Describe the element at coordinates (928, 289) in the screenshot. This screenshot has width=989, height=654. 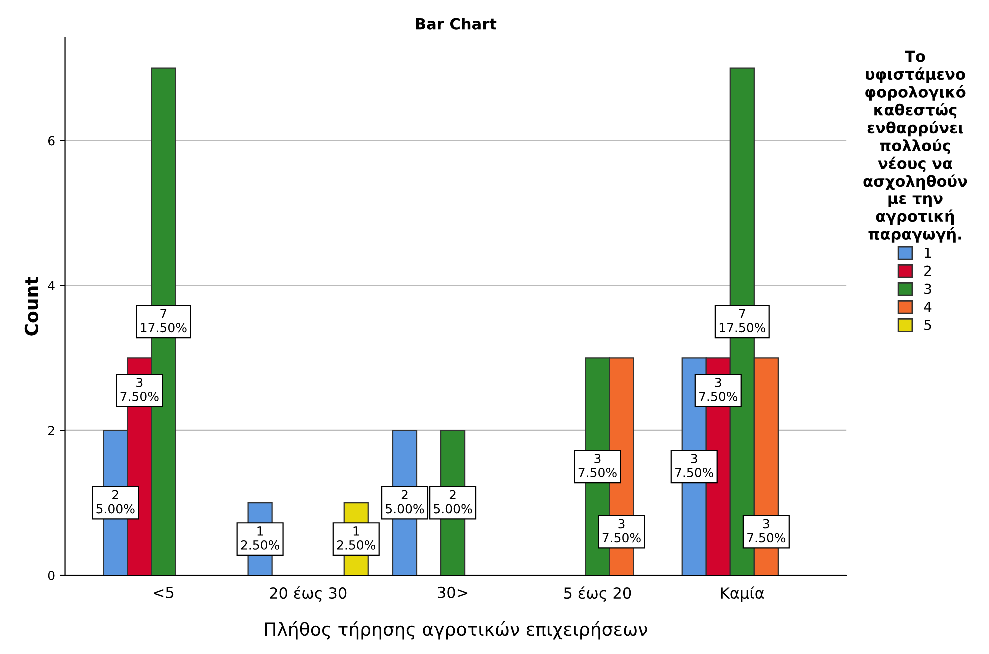
I see `legend-label: 3` at that location.